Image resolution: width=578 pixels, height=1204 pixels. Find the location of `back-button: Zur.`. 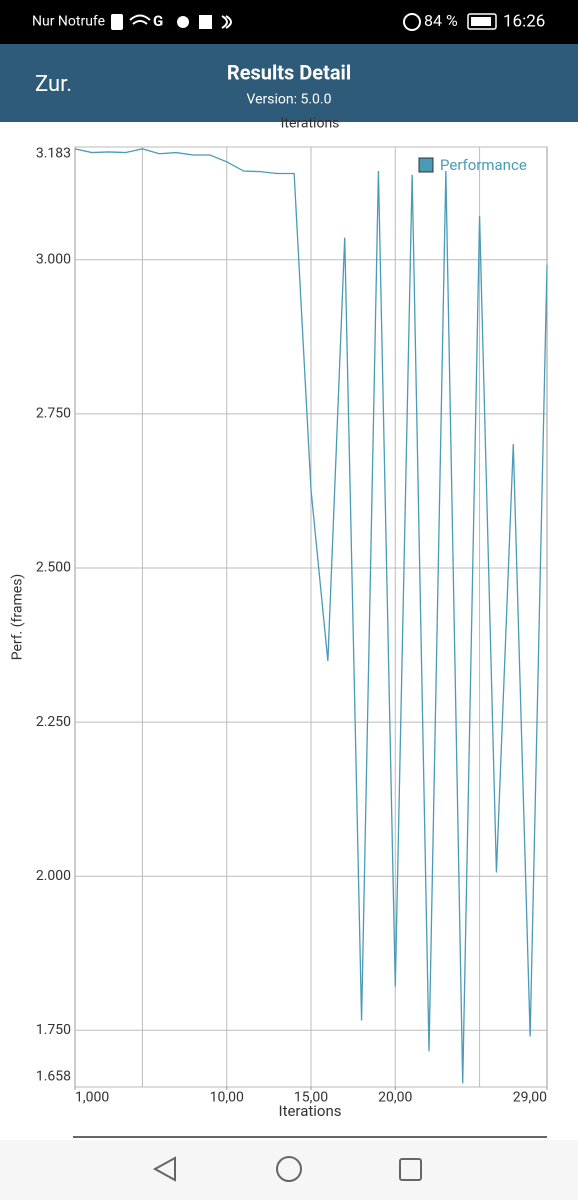

back-button: Zur. is located at coordinates (53, 84).